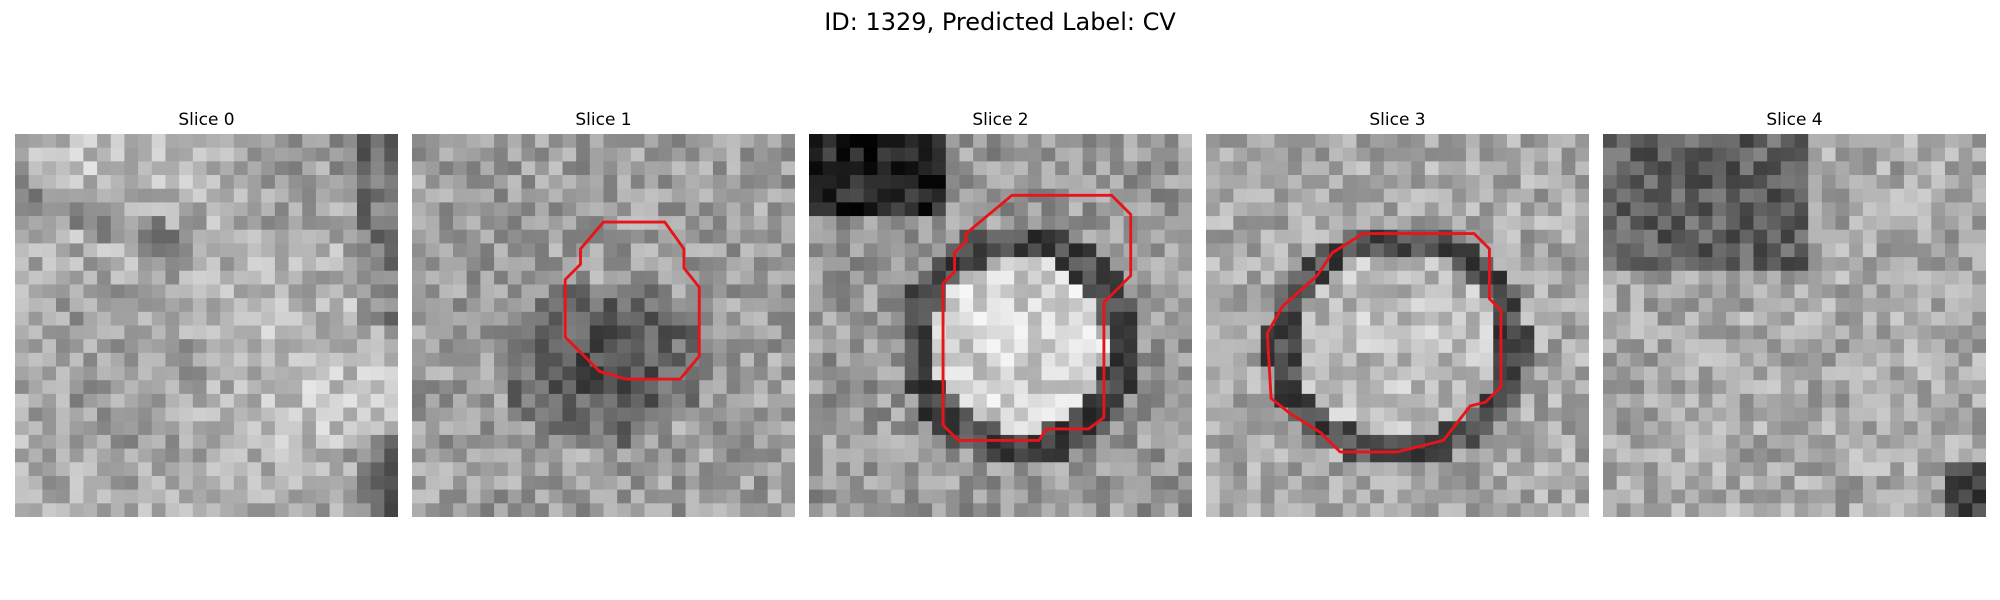  What do you see at coordinates (1397, 120) in the screenshot?
I see `slice-title: Slice 3` at bounding box center [1397, 120].